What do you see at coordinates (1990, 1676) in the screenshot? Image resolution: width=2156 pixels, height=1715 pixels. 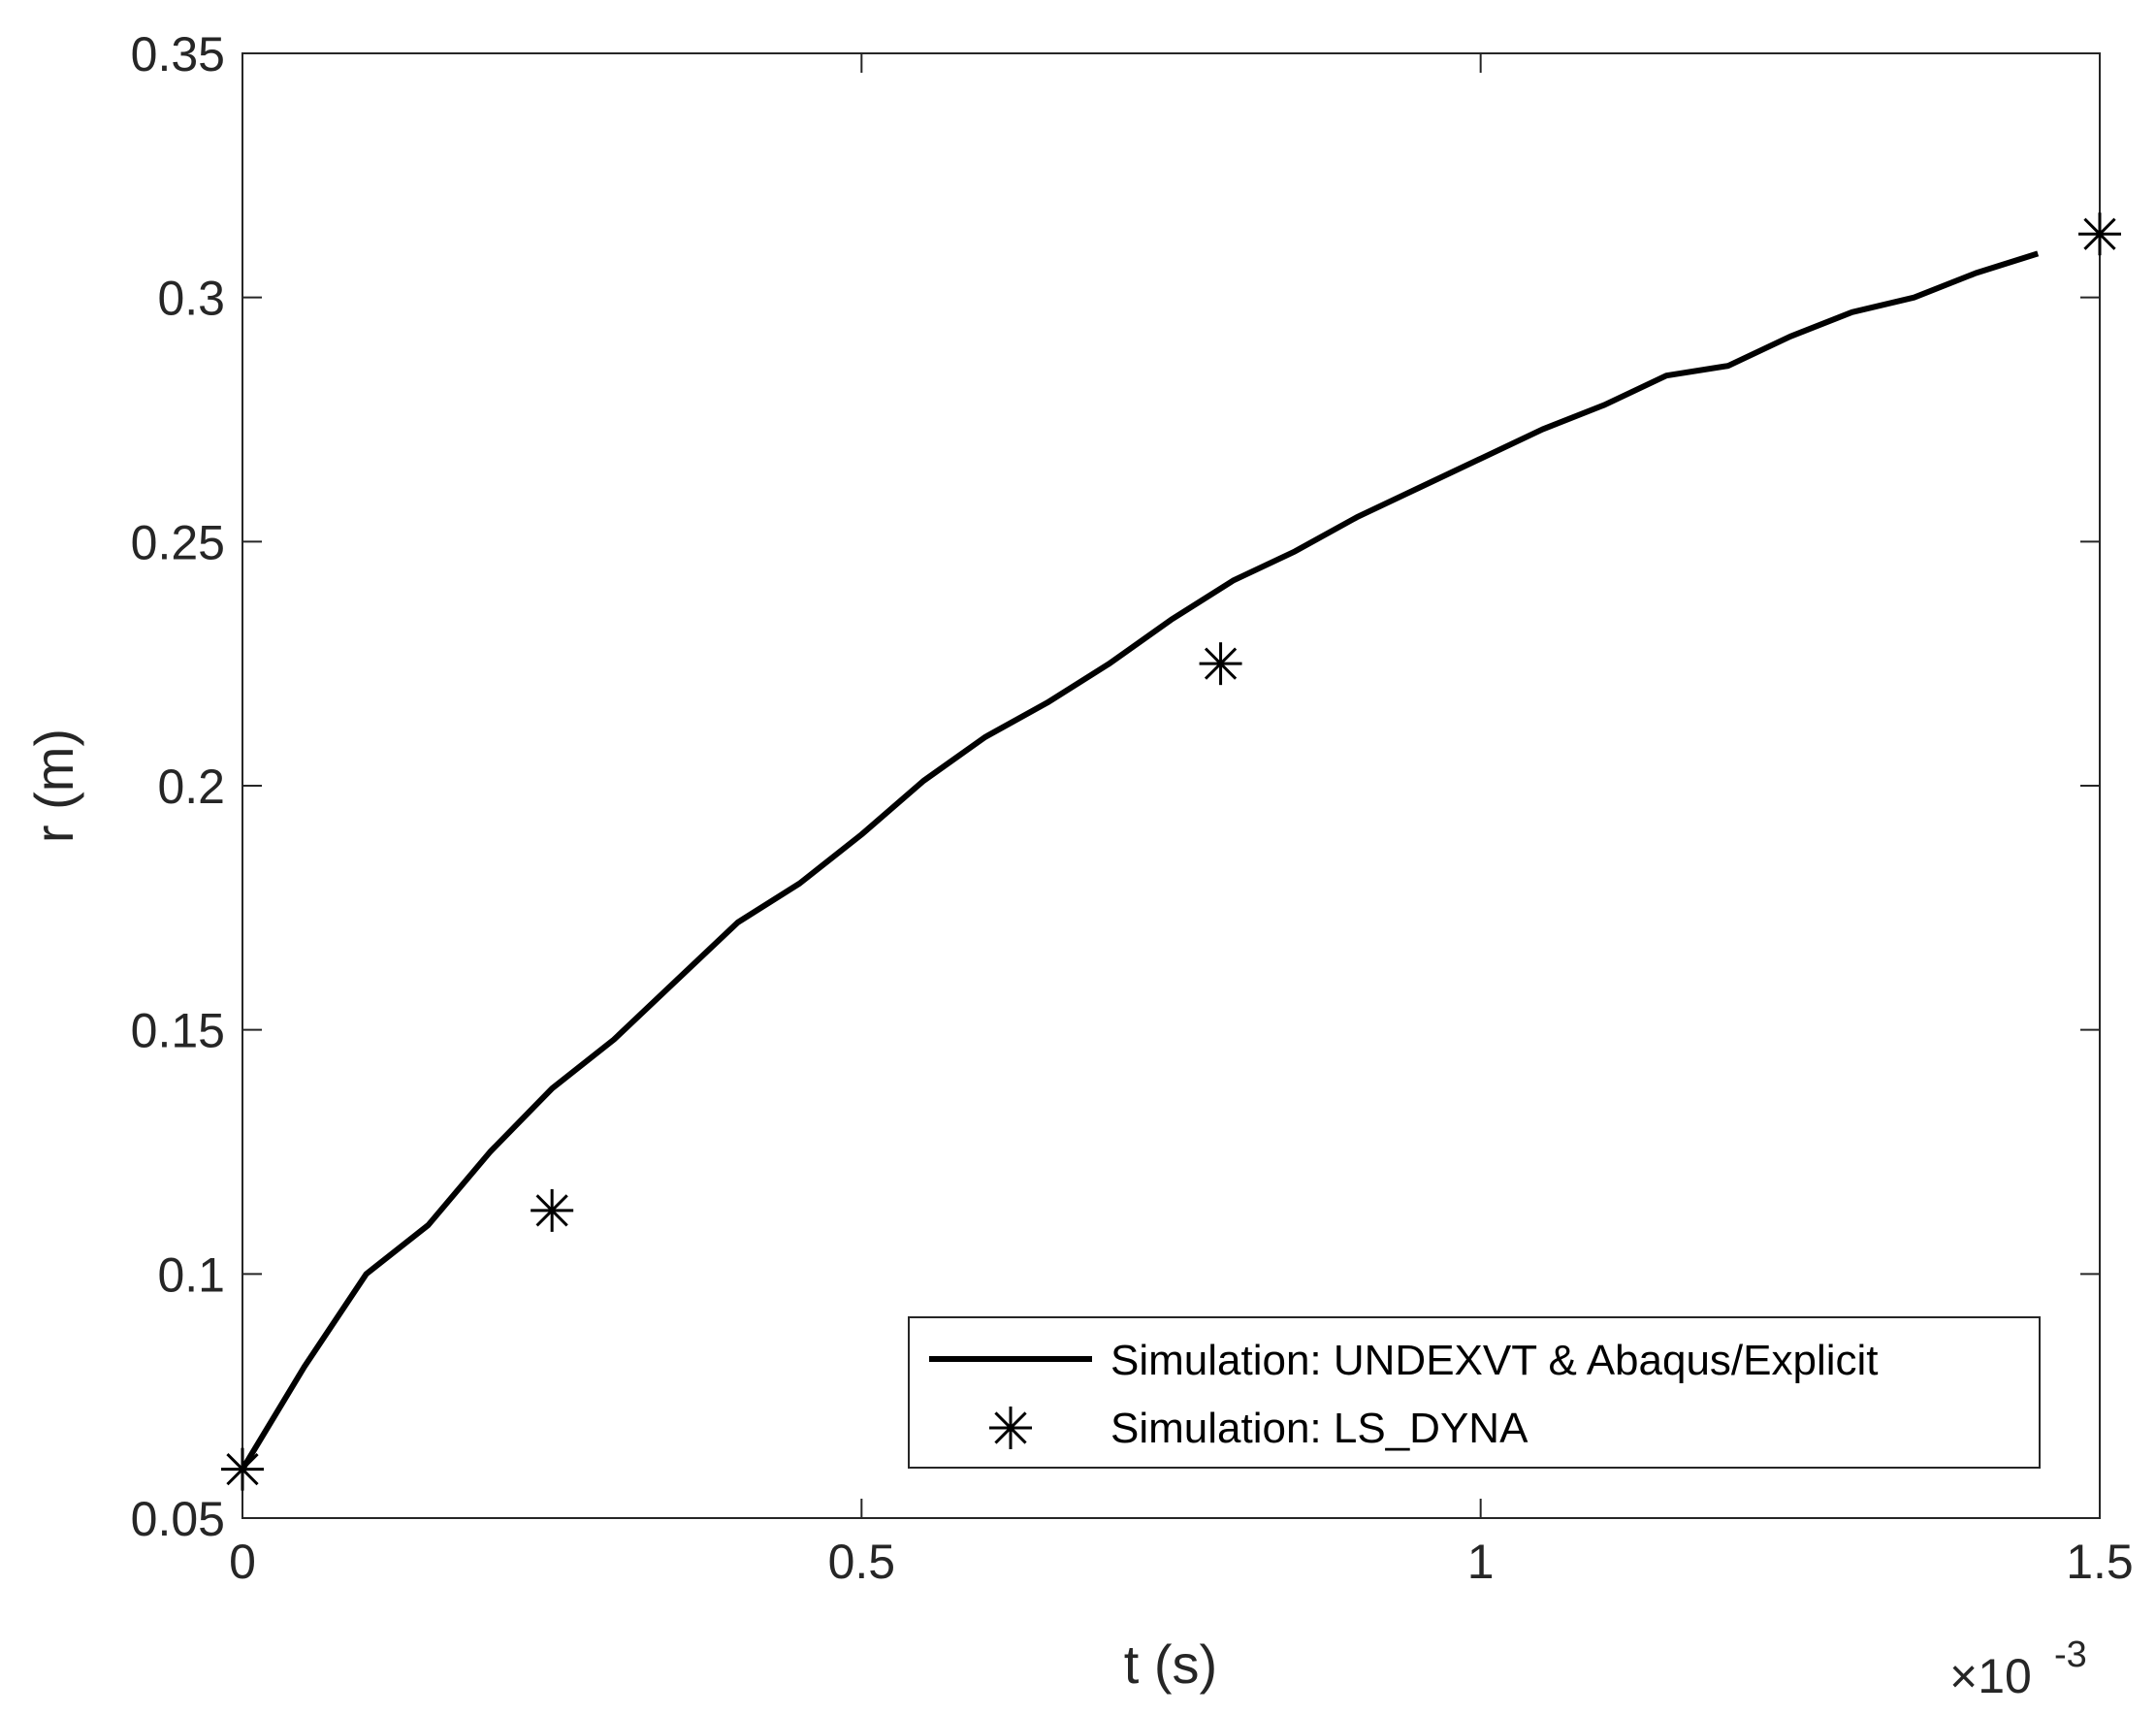 I see `x-exponent-base: ×10` at bounding box center [1990, 1676].